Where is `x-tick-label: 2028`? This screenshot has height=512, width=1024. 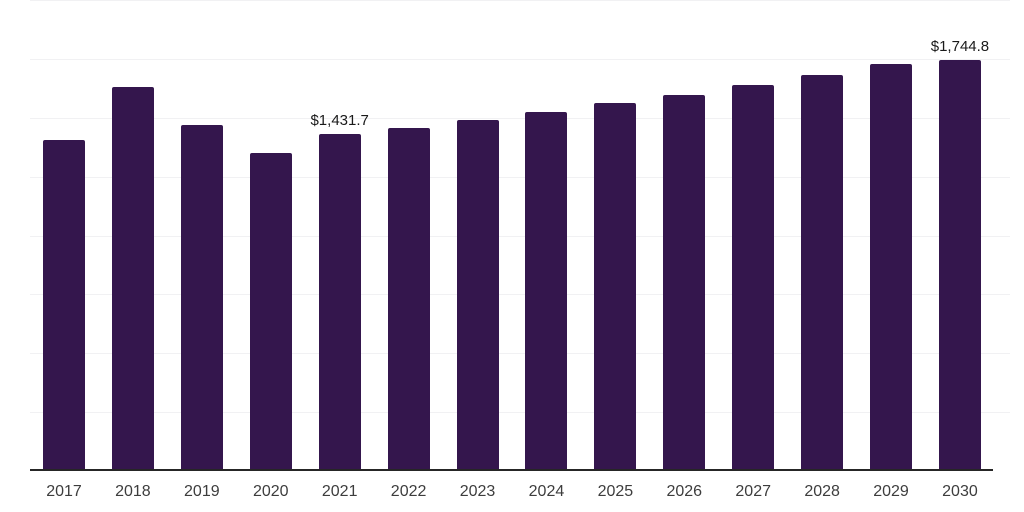
x-tick-label: 2028 is located at coordinates (822, 491).